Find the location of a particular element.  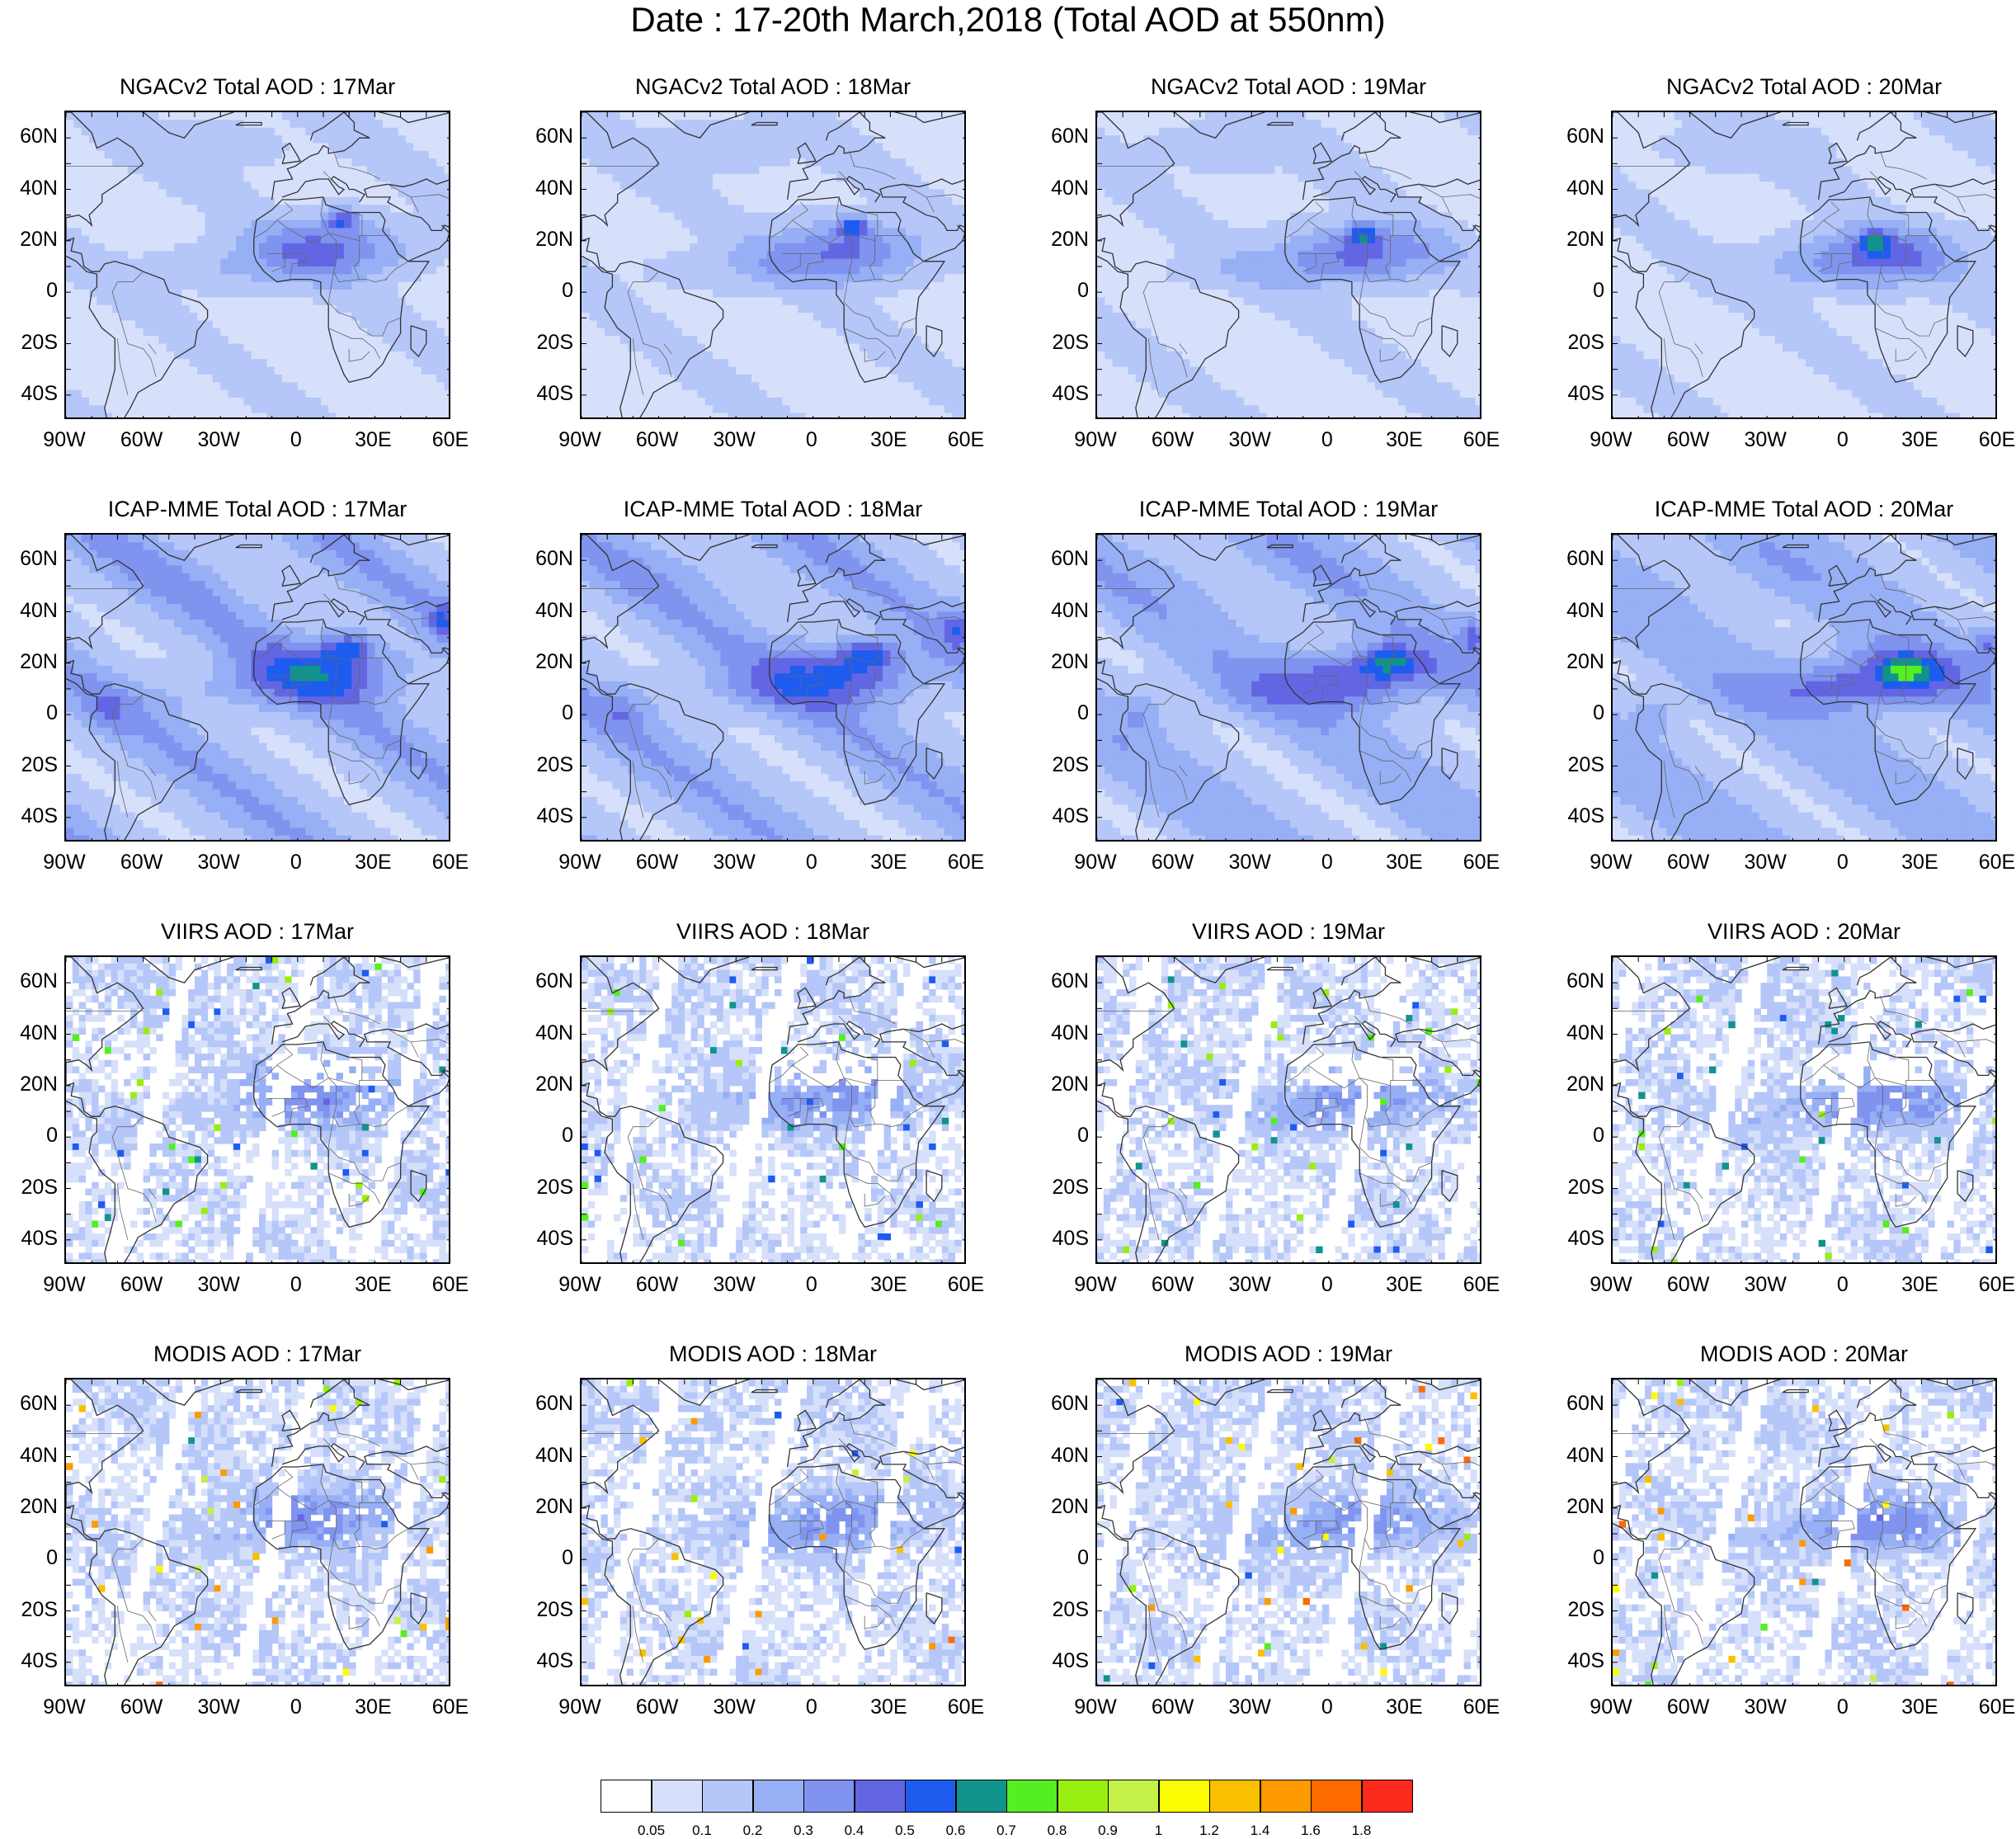

colorbar-label: 0.6 is located at coordinates (956, 1830).